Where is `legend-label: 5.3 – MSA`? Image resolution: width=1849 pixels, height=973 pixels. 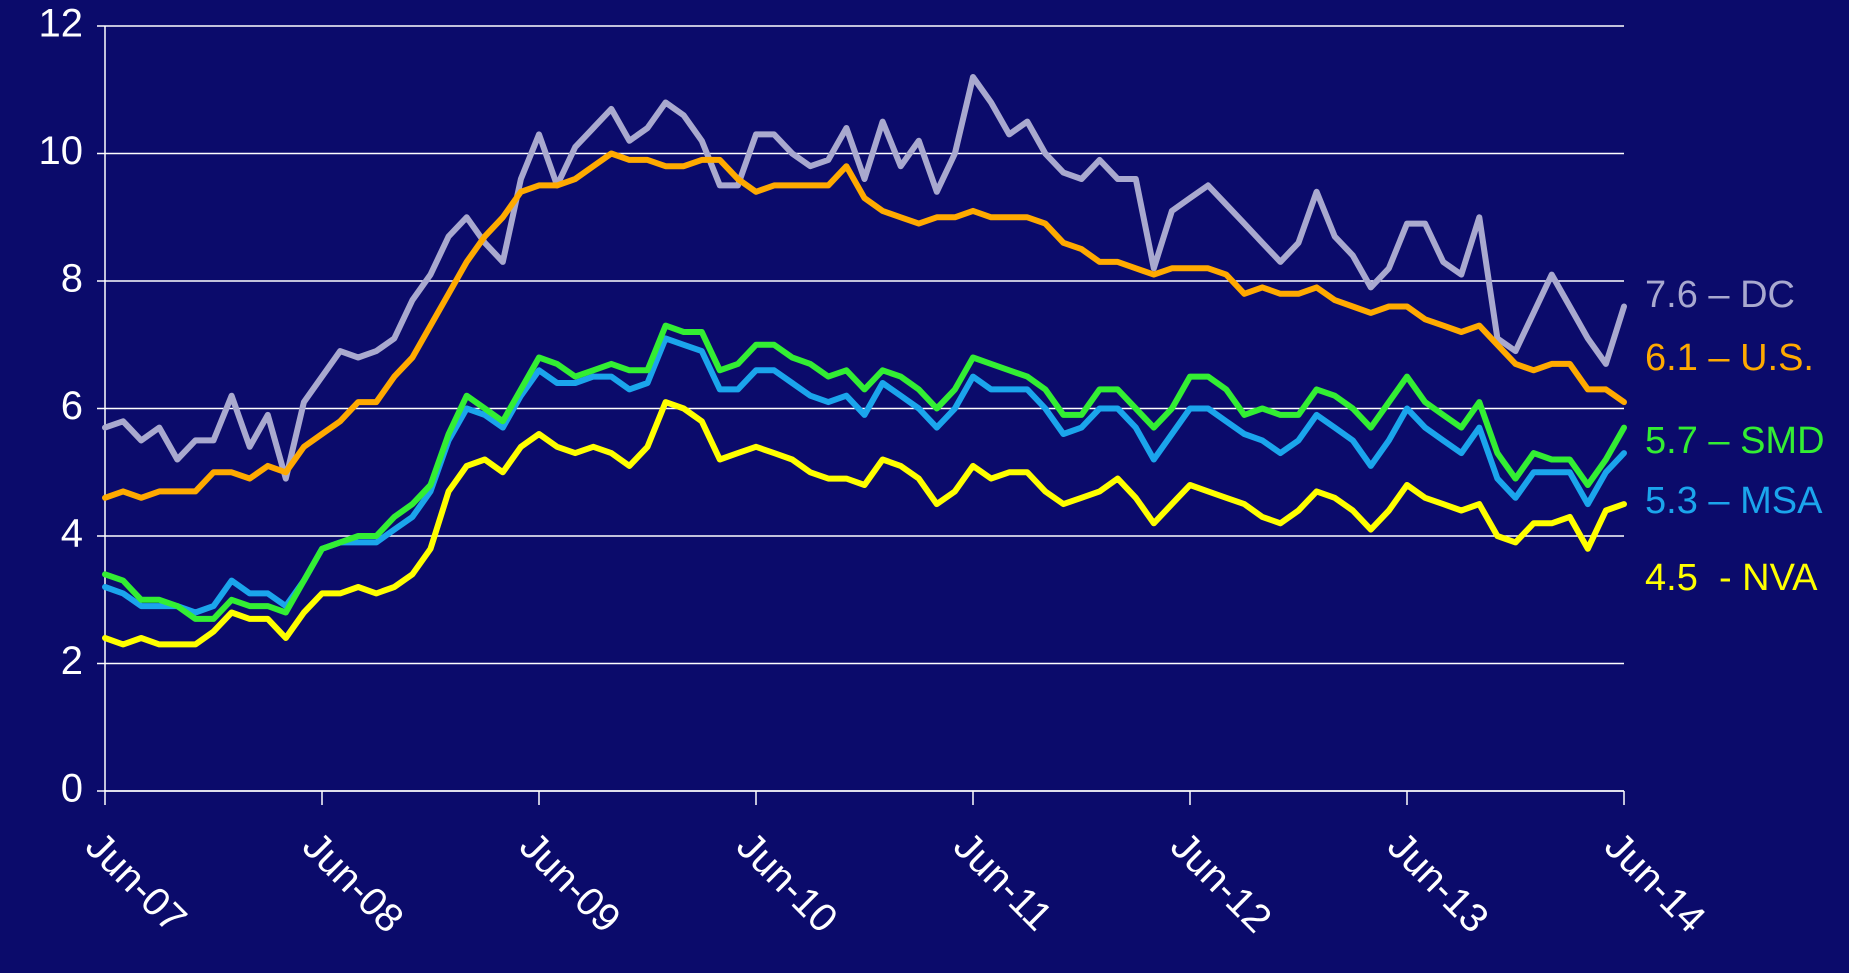 legend-label: 5.3 – MSA is located at coordinates (1734, 501).